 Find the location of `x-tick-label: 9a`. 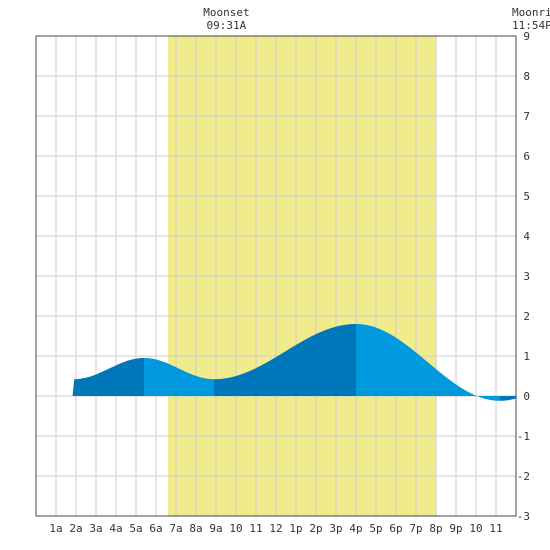

x-tick-label: 9a is located at coordinates (215, 528).